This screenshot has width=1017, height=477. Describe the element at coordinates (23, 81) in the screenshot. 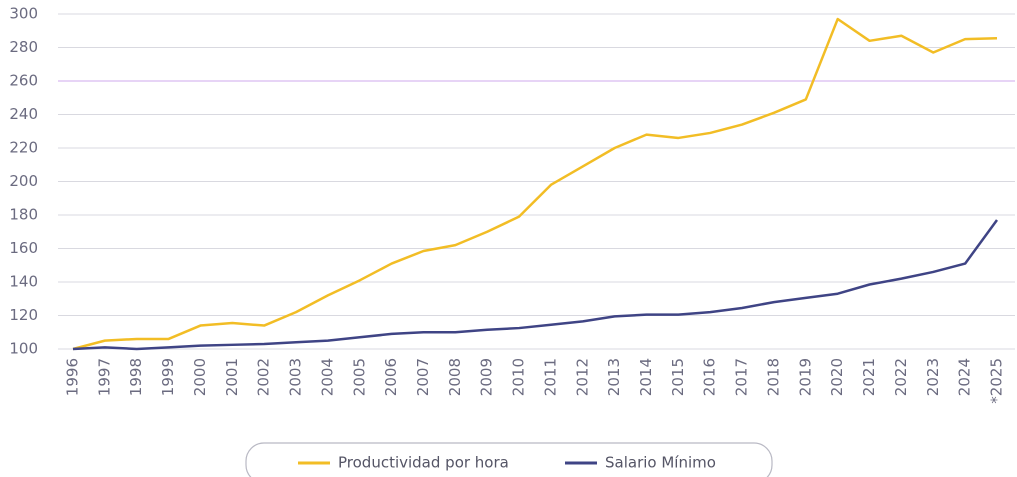

I see `y-tick-label: 260` at that location.